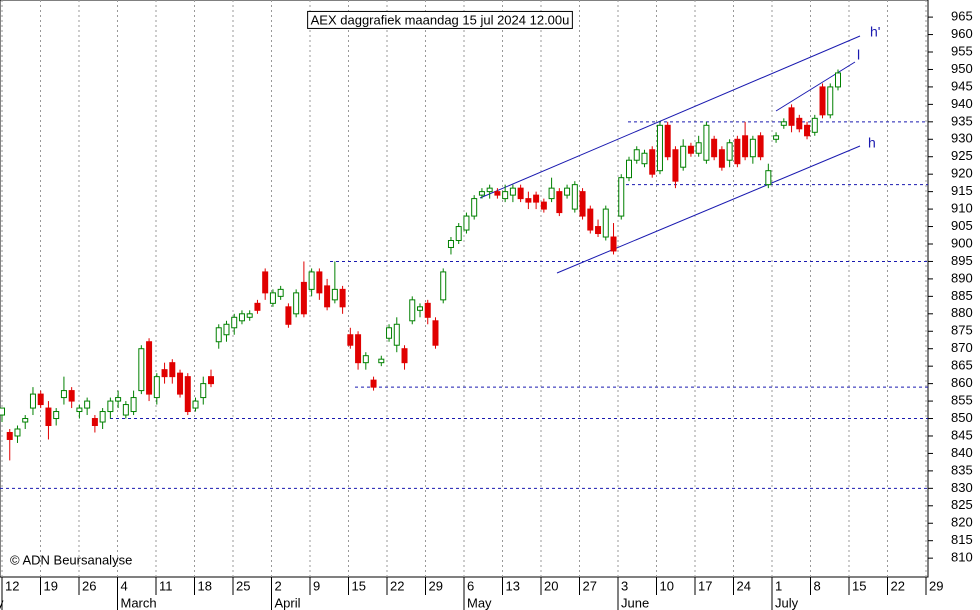 Image resolution: width=980 pixels, height=610 pixels. What do you see at coordinates (962, 85) in the screenshot?
I see `y-tick-label: 945` at bounding box center [962, 85].